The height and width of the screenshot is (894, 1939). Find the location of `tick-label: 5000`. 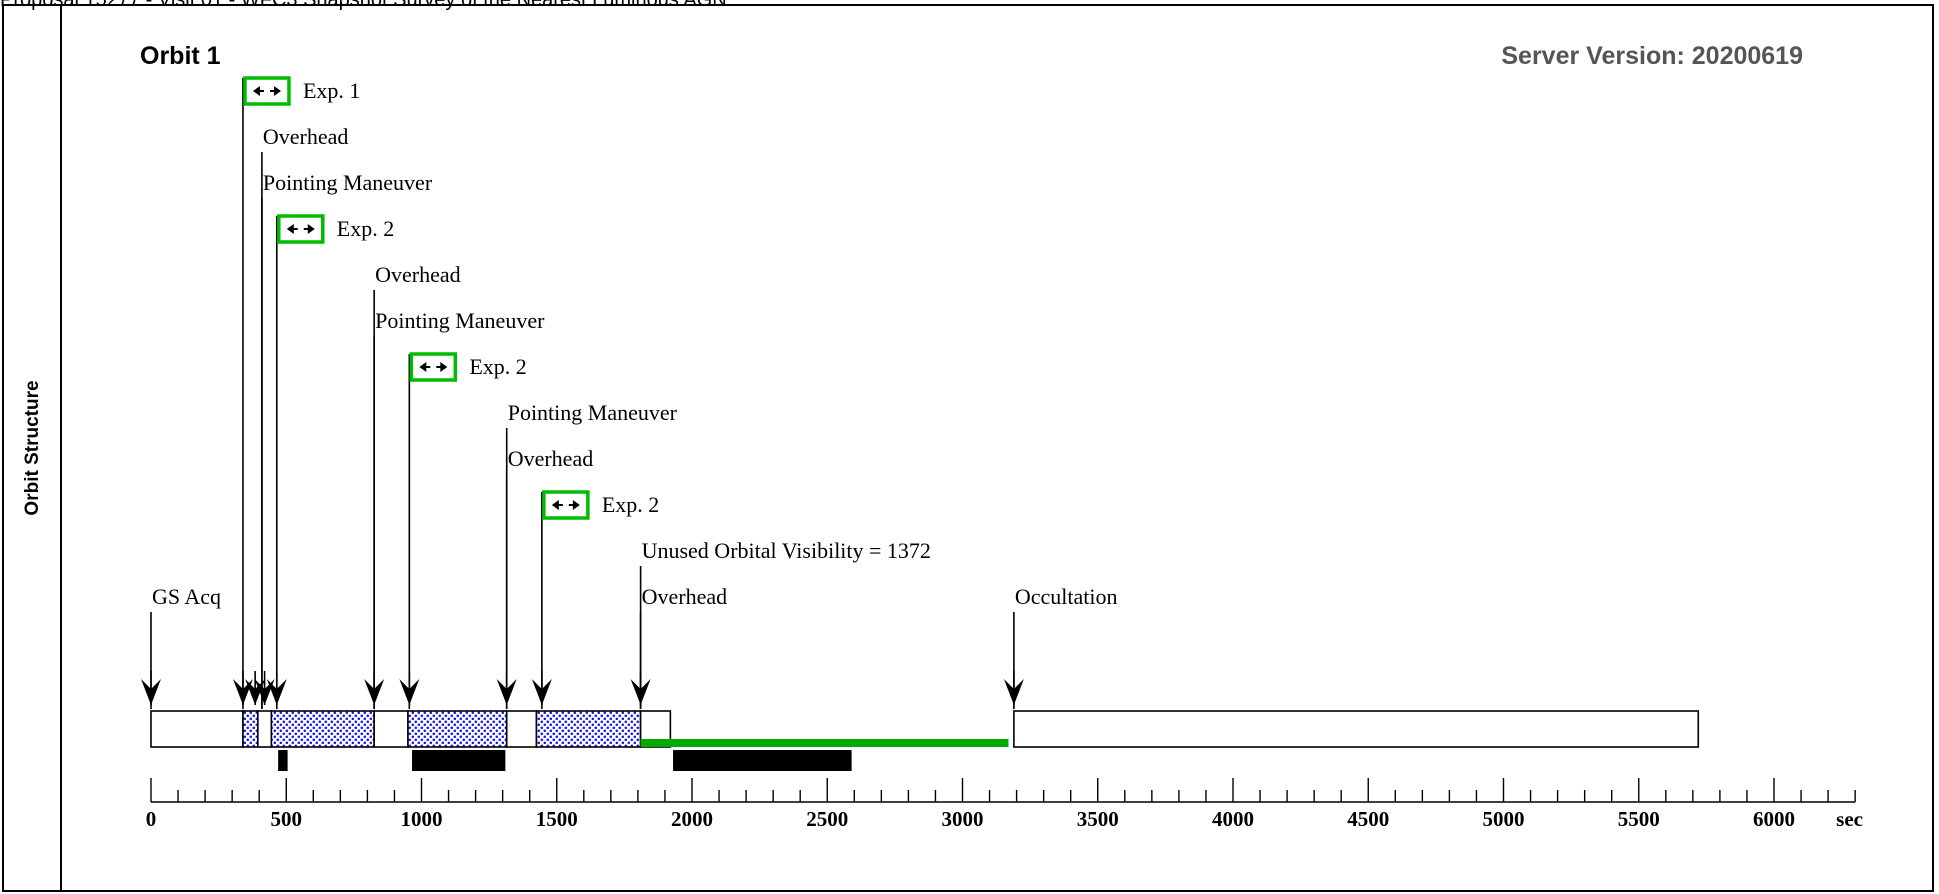

tick-label: 5000 is located at coordinates (1504, 819).